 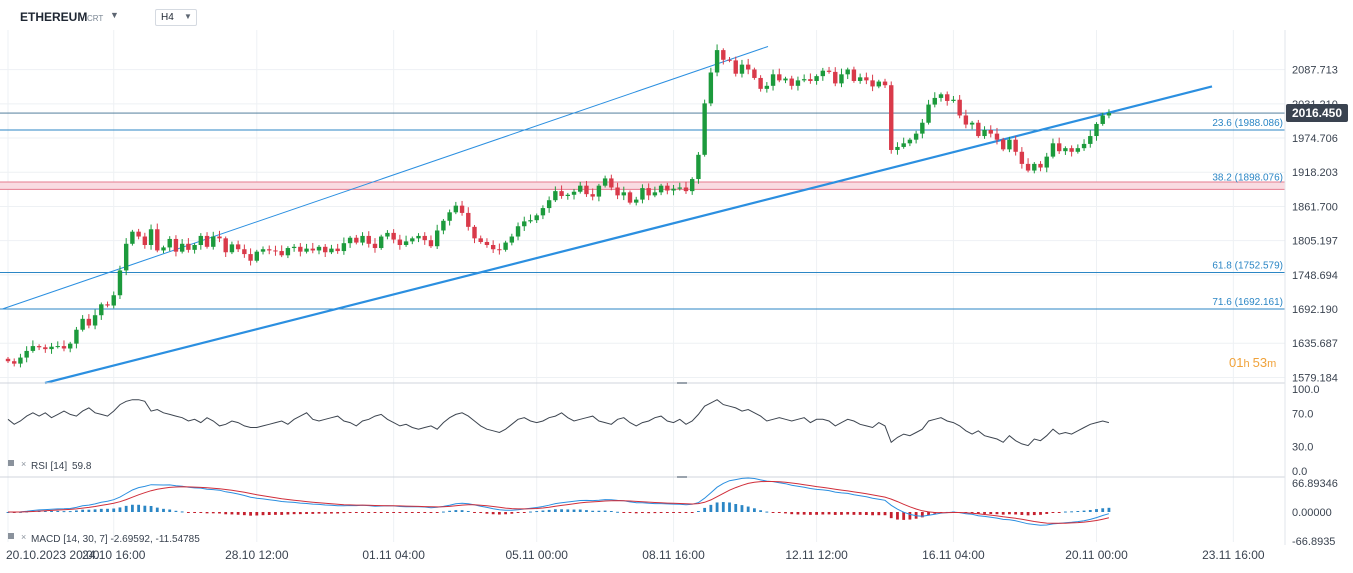 What do you see at coordinates (176, 17) in the screenshot?
I see `timeframe-select` at bounding box center [176, 17].